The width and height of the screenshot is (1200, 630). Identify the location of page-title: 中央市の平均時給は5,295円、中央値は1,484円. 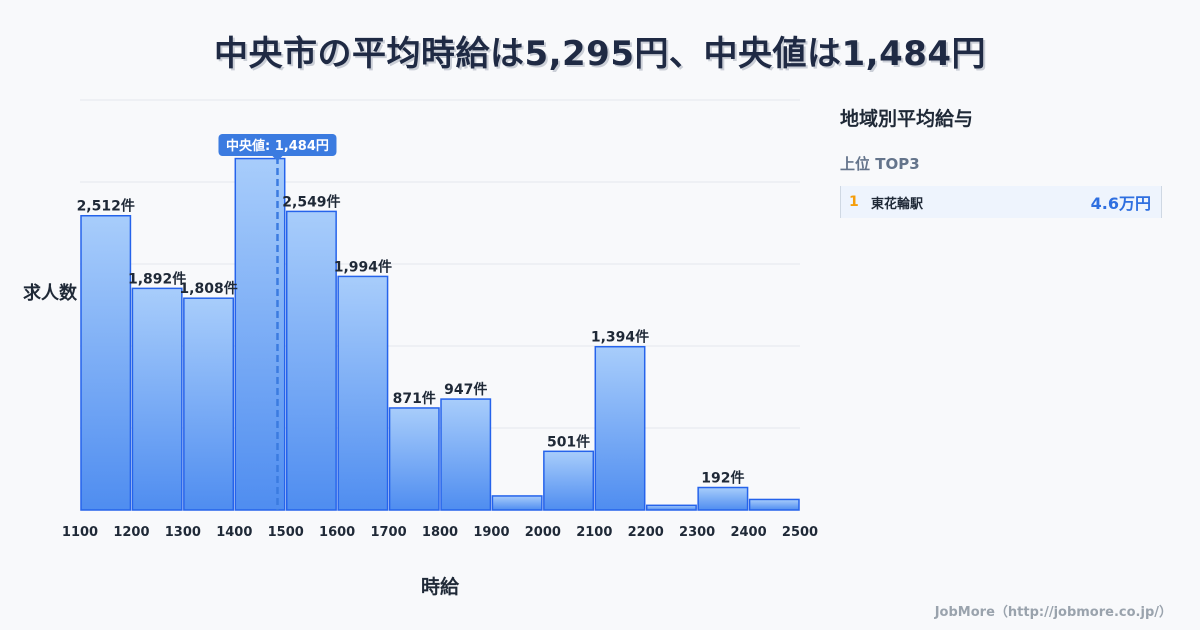
(600, 54).